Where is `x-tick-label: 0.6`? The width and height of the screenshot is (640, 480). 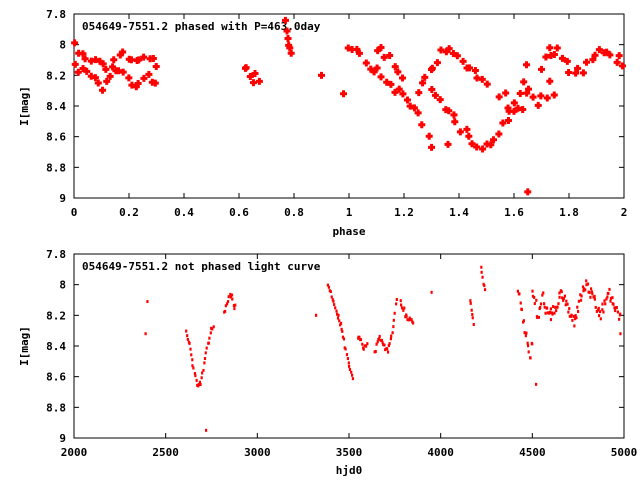 x-tick-label: 0.6 is located at coordinates (239, 212).